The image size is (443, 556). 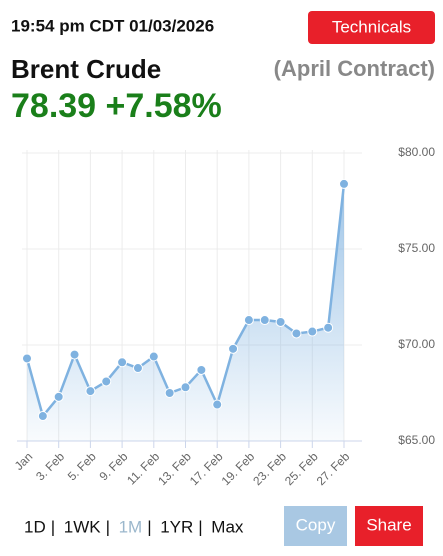 I want to click on x-tick-label: 23. Feb, so click(x=269, y=468).